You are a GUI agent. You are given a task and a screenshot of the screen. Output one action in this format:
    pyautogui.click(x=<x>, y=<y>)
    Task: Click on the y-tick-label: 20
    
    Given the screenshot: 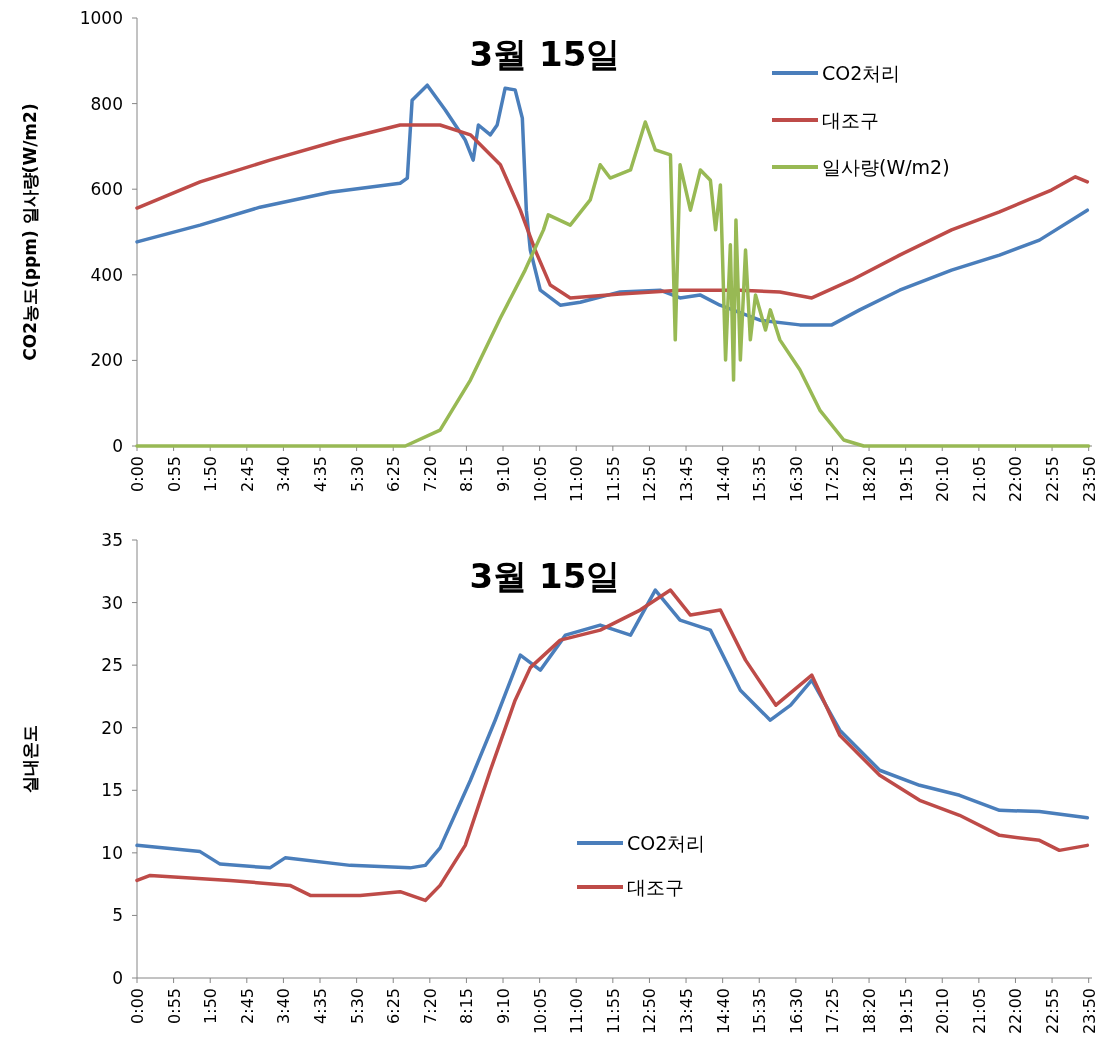 What is the action you would take?
    pyautogui.click(x=112, y=727)
    